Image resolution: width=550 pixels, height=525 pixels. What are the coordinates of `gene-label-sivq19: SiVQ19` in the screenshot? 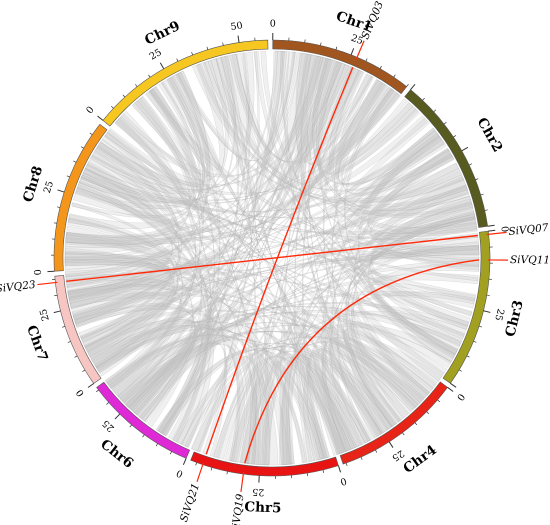 It's located at (237, 509).